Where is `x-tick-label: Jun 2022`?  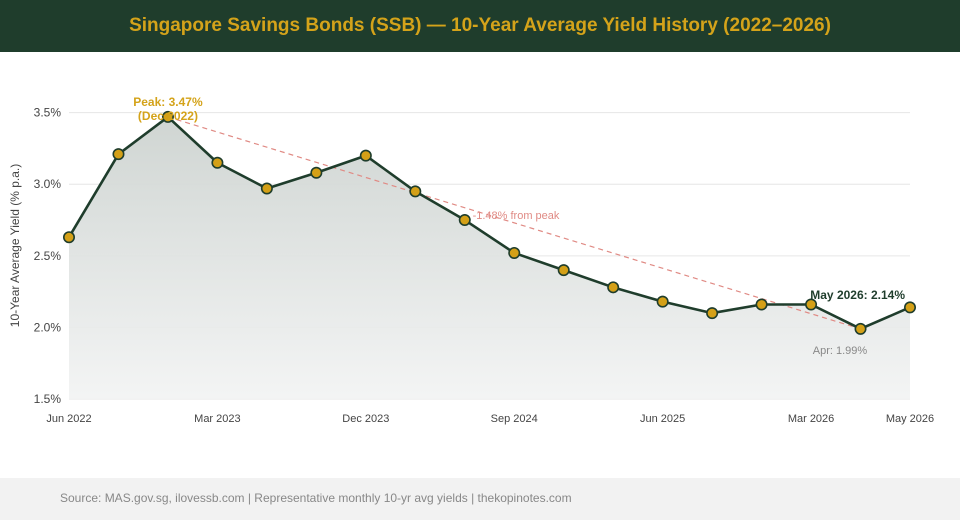
x-tick-label: Jun 2022 is located at coordinates (68, 419).